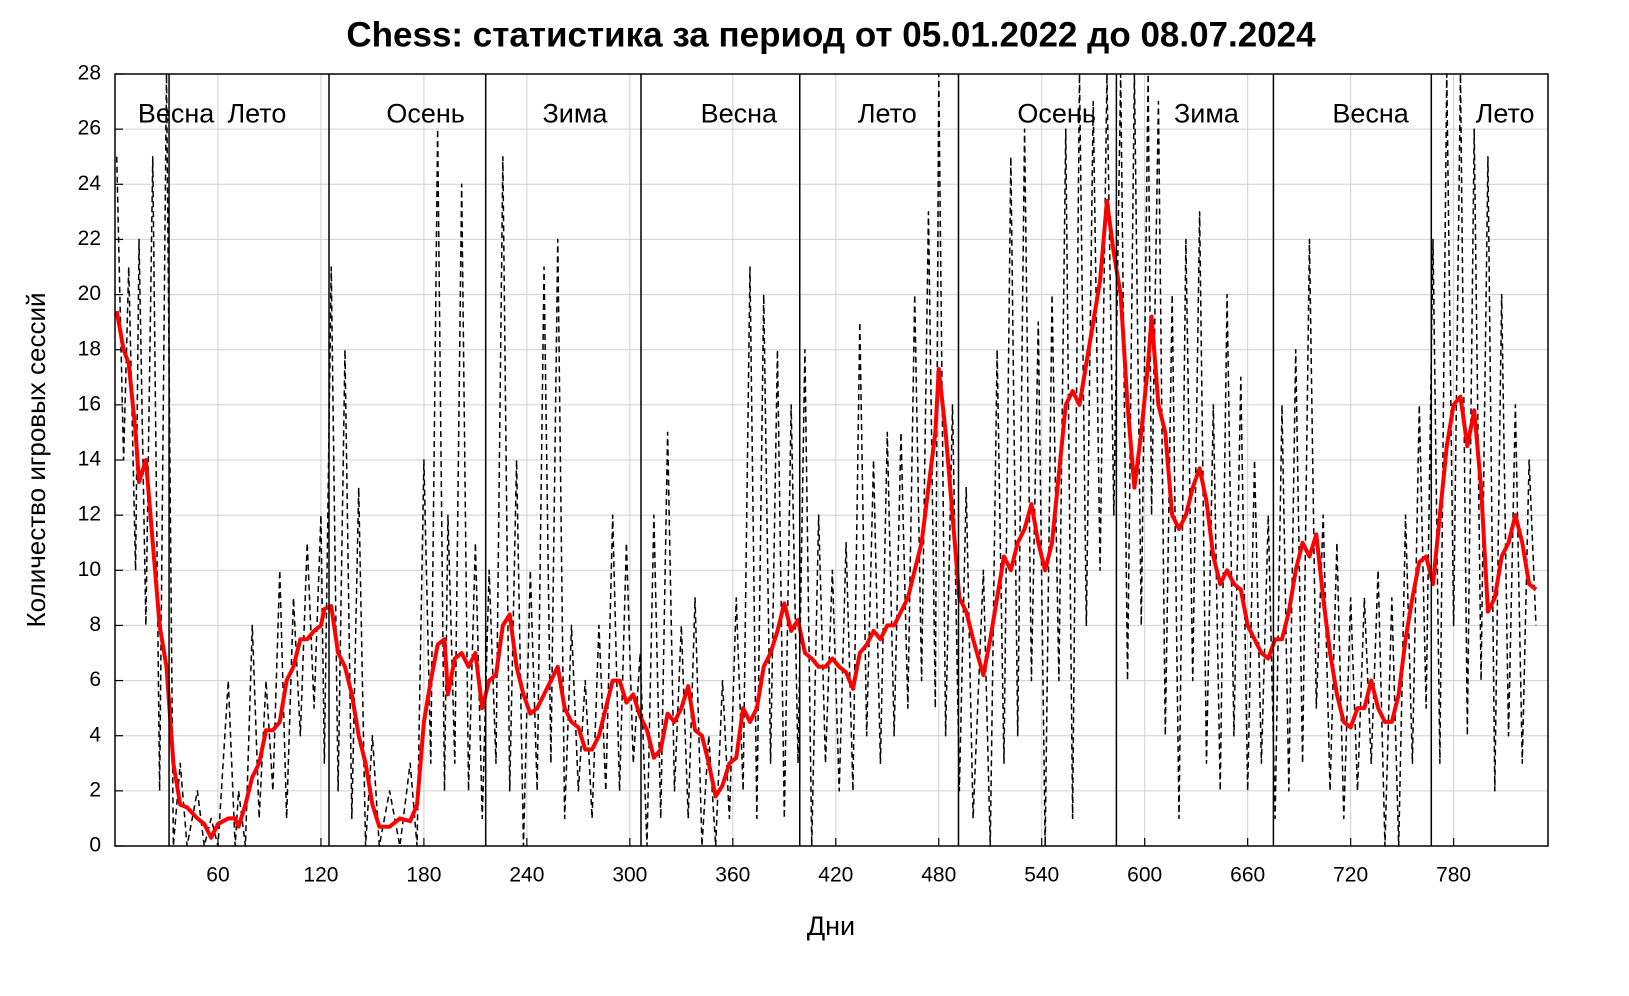 The image size is (1629, 996). Describe the element at coordinates (90, 459) in the screenshot. I see `y-tick-label: 14` at that location.